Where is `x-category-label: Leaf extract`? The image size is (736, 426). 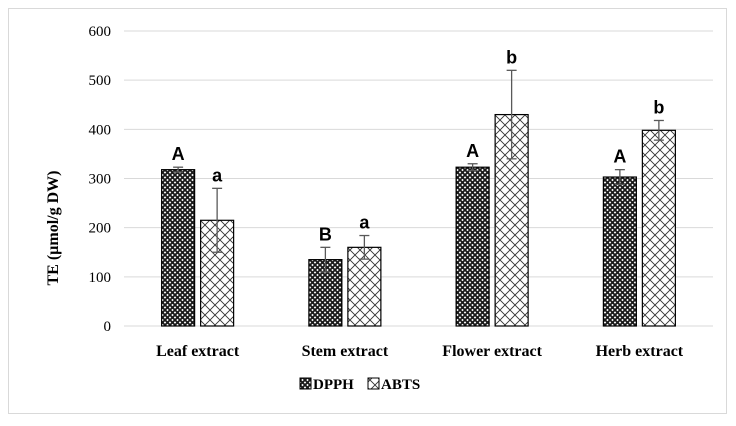 x-category-label: Leaf extract is located at coordinates (198, 351).